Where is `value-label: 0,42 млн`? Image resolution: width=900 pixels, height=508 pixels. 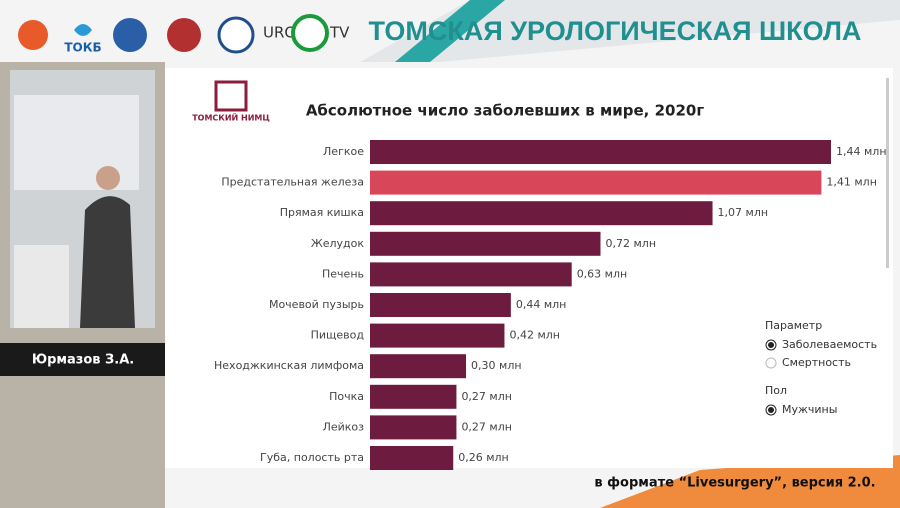
value-label: 0,42 млн is located at coordinates (534, 335).